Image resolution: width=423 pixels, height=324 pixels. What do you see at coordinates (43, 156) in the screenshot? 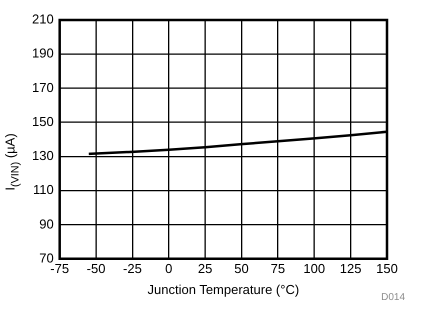
I see `y-tick-label: 130` at bounding box center [43, 156].